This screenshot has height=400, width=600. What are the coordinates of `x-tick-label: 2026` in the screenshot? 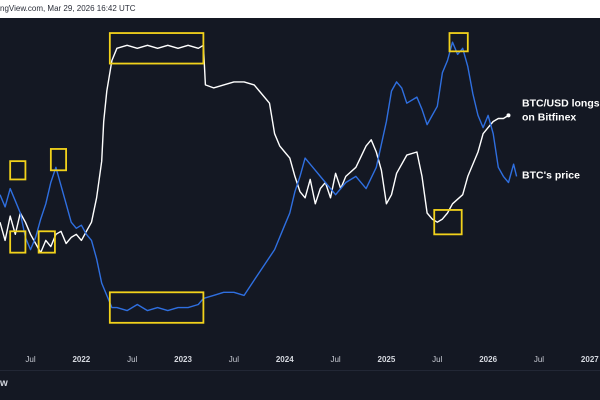 It's located at (488, 359).